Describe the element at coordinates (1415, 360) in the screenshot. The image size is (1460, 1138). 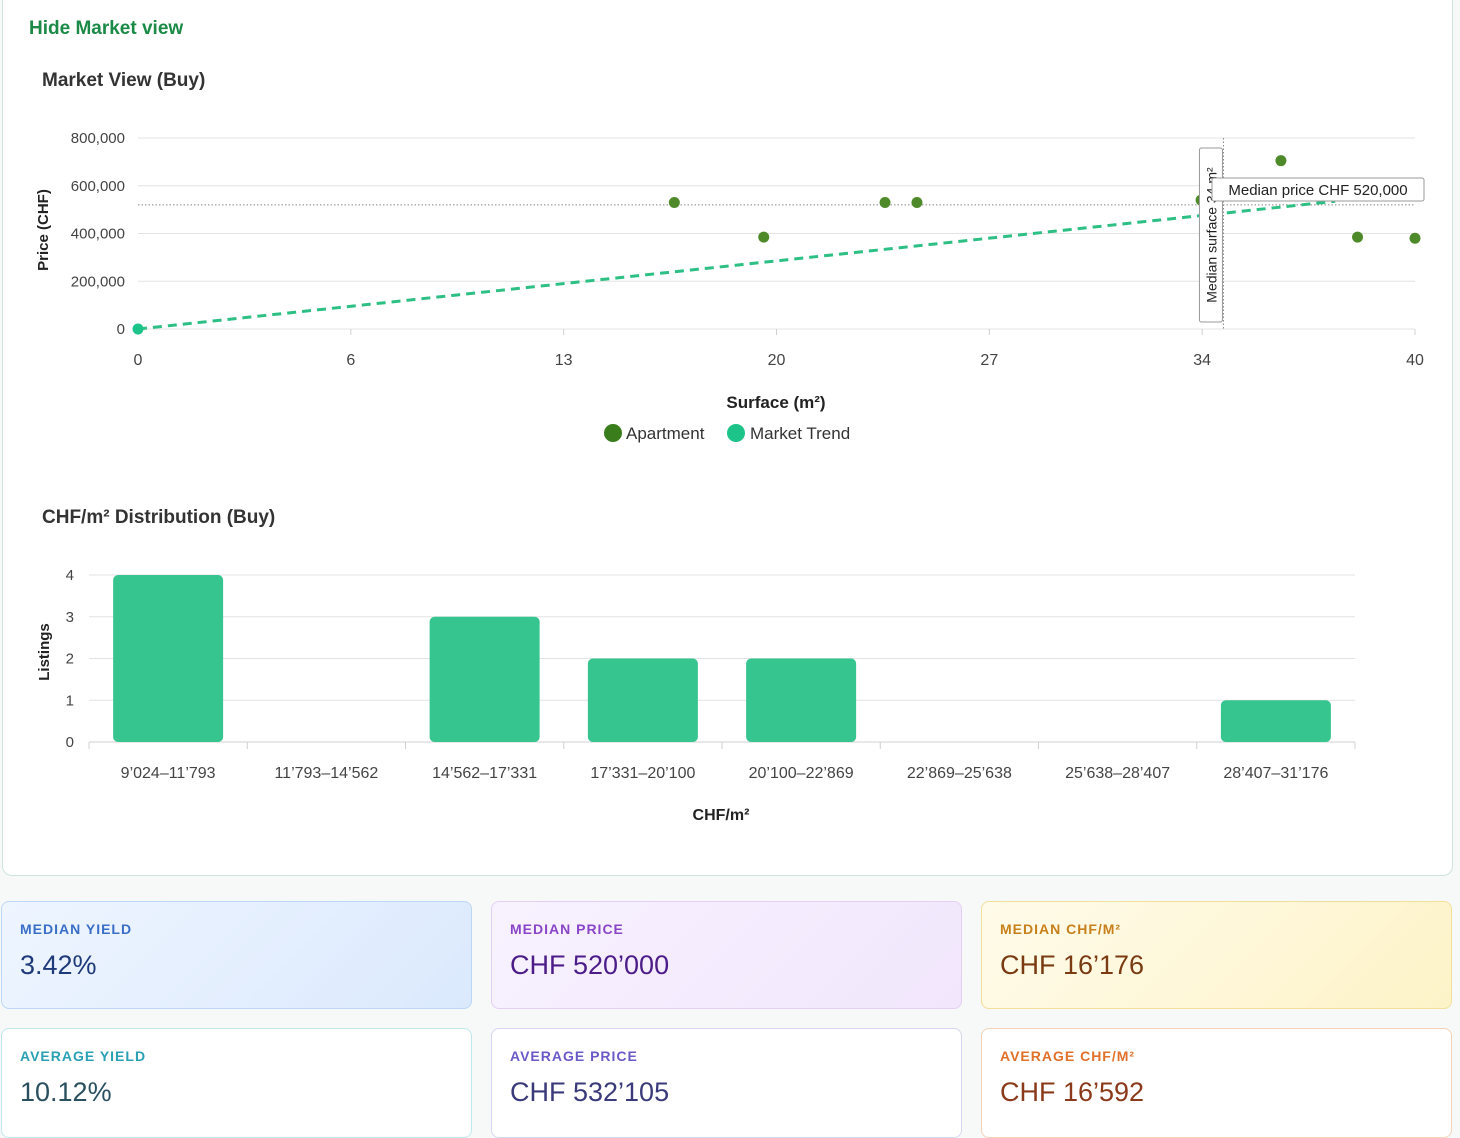
I see `scatter-x-tick-label: 40` at that location.